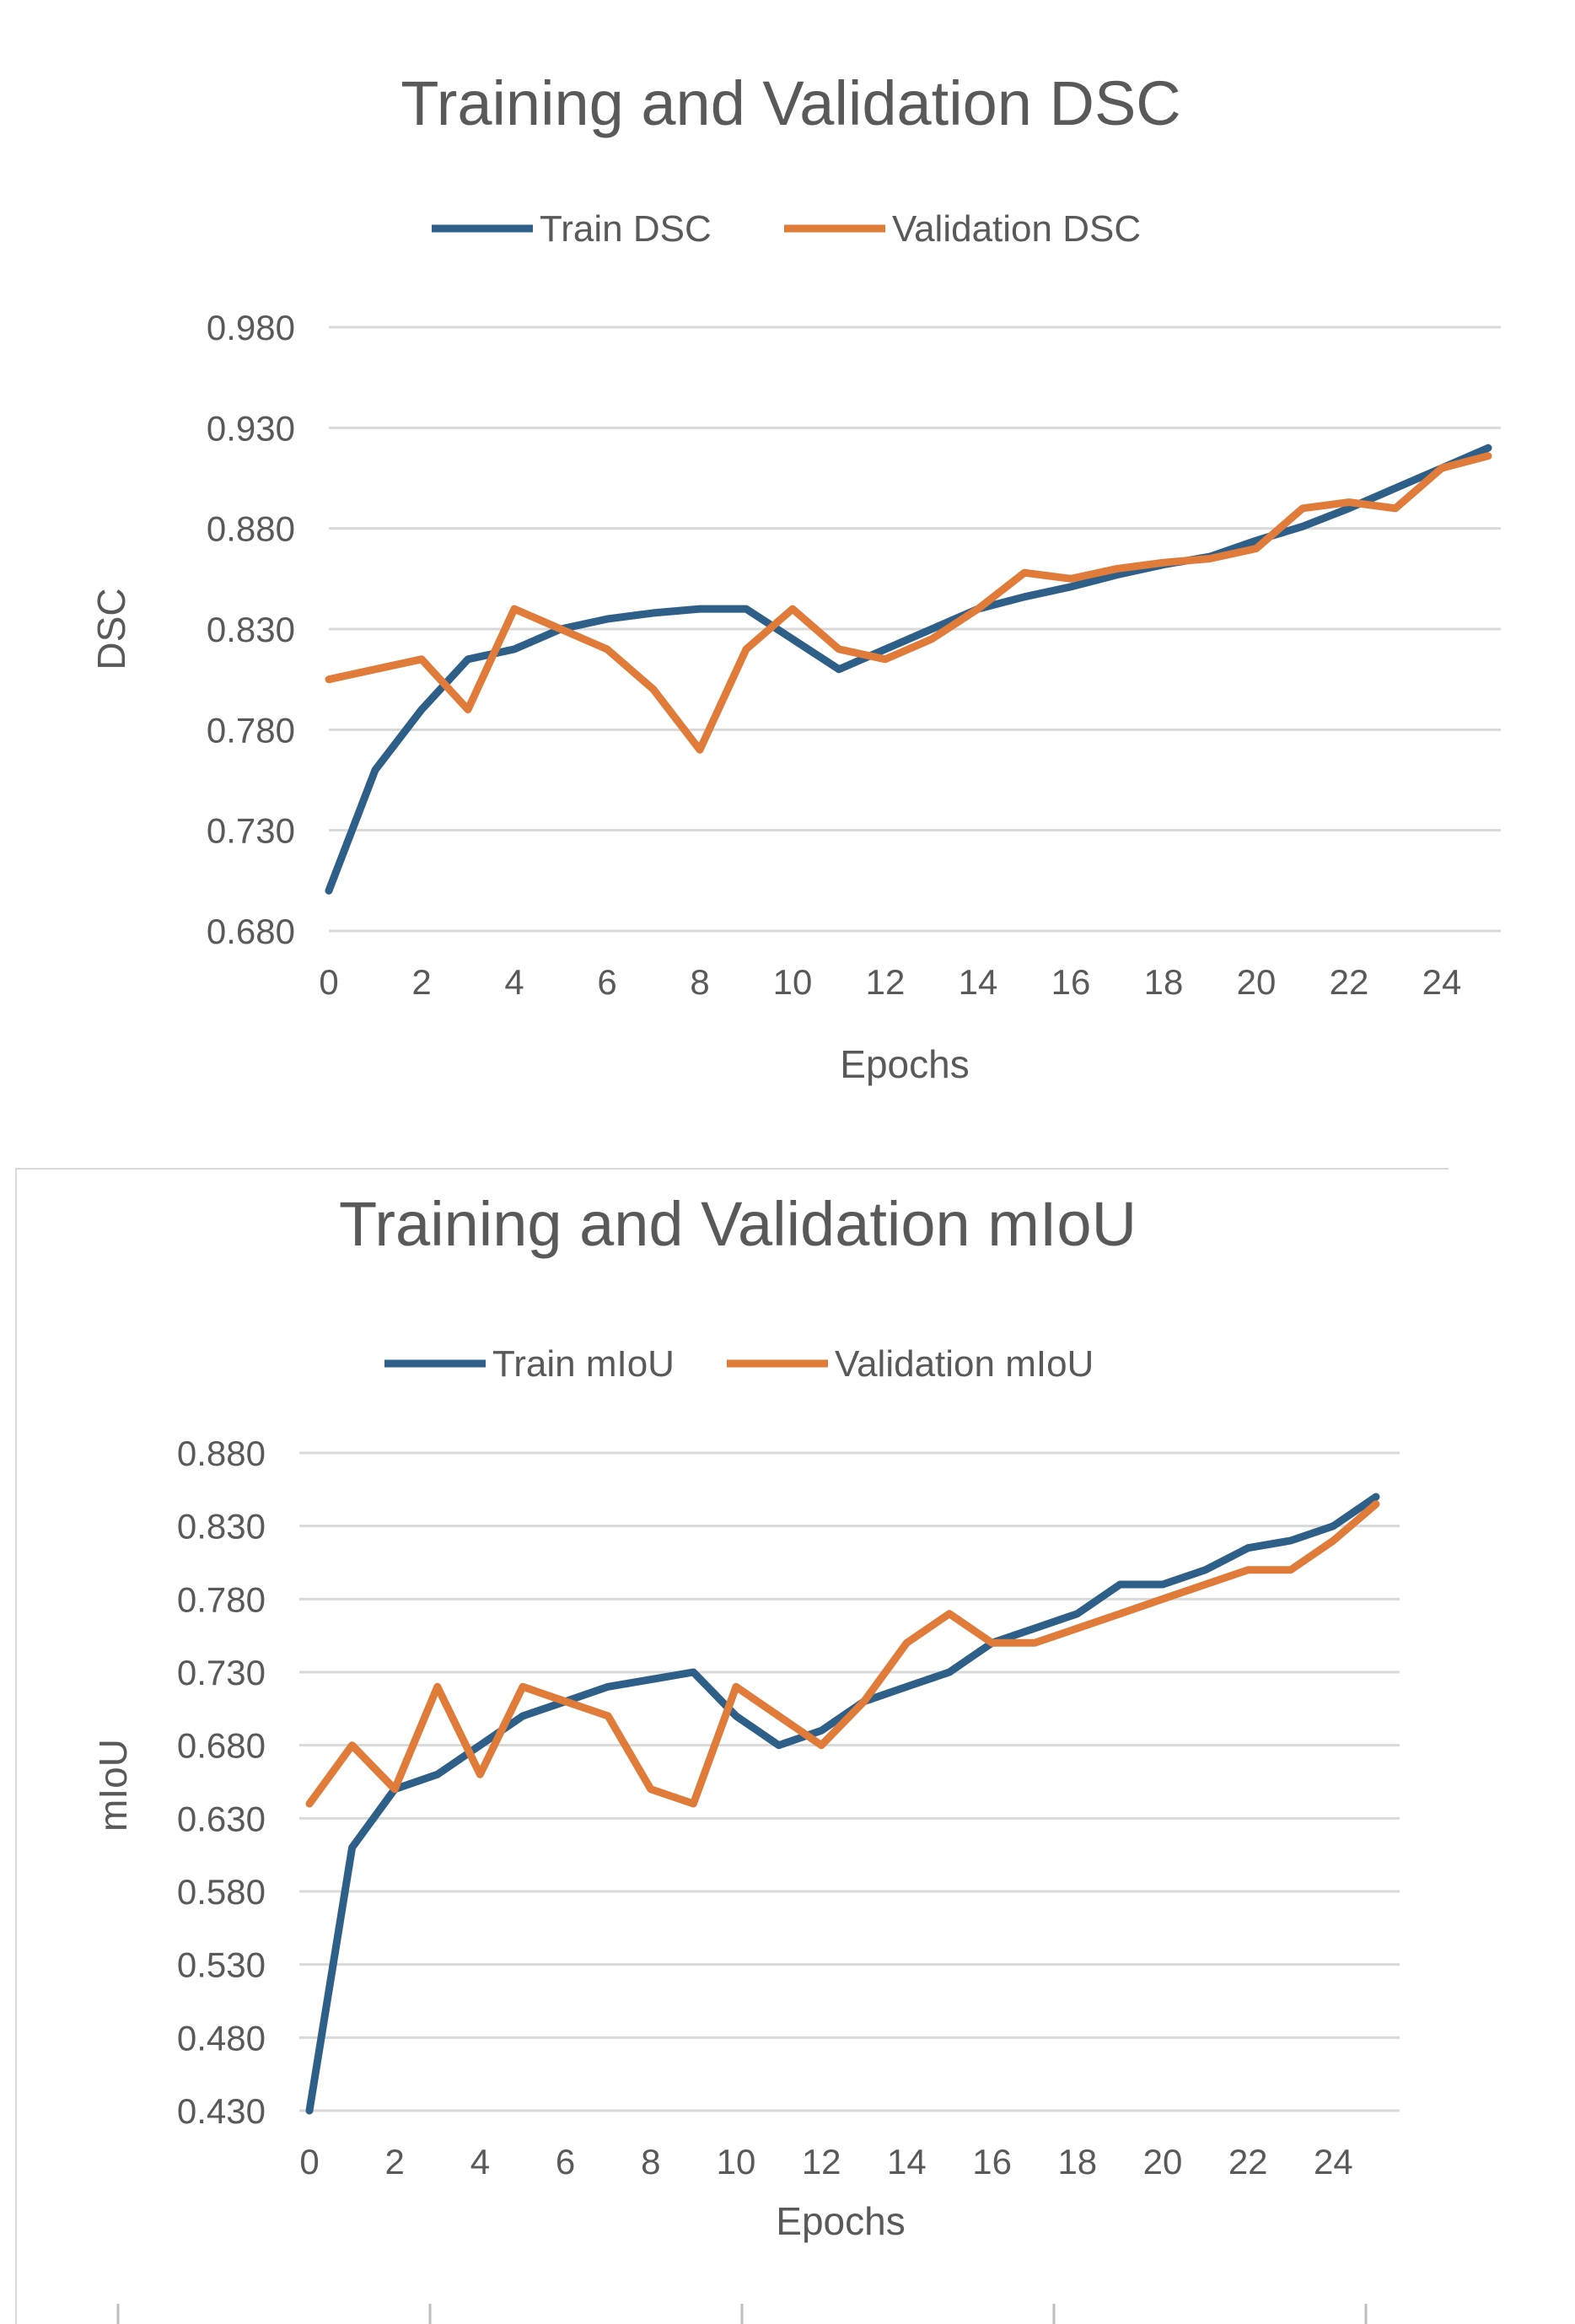 The image size is (1575, 2324). I want to click on y-tick-label: 0.930, so click(251, 428).